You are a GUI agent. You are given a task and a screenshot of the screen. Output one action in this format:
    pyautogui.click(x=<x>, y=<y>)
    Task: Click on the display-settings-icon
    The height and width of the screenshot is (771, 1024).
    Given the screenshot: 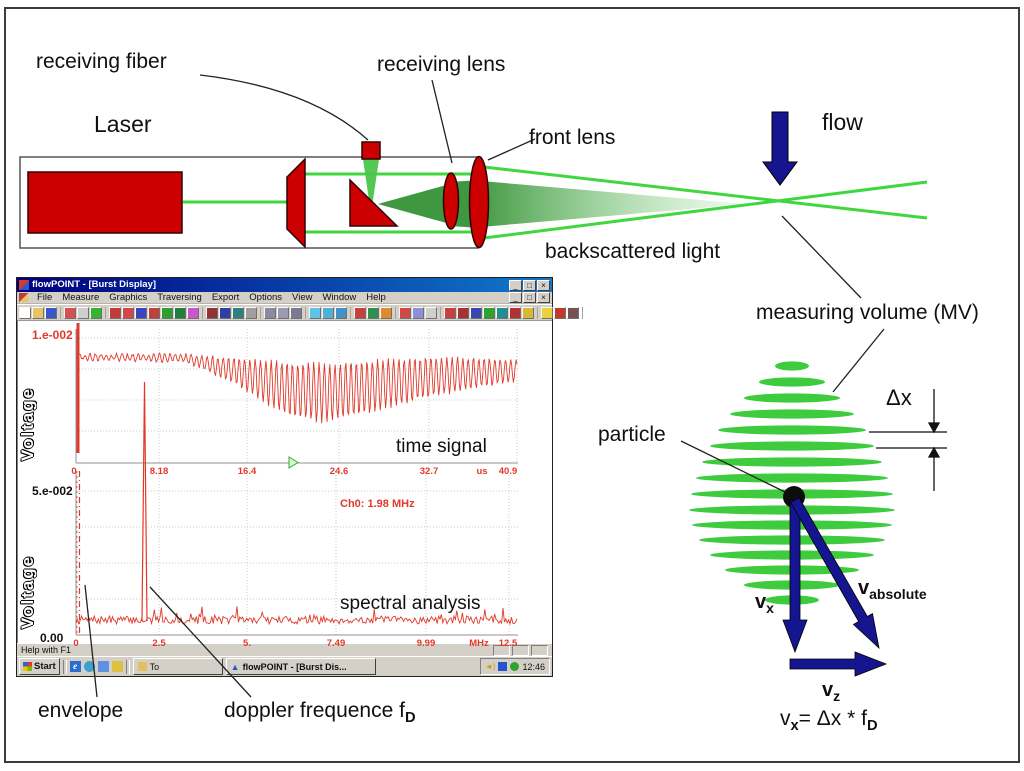 What is the action you would take?
    pyautogui.click(x=515, y=666)
    